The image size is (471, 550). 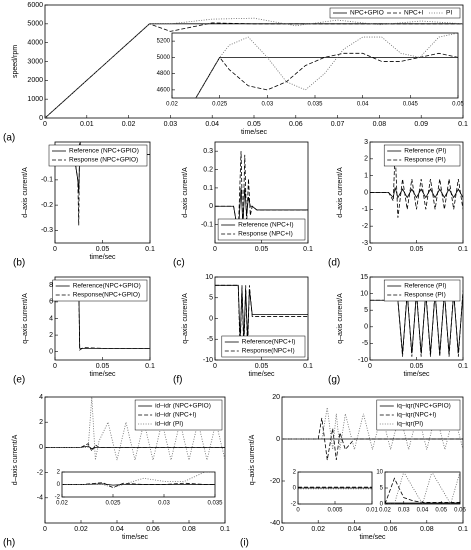 What do you see at coordinates (379, 473) in the screenshot?
I see `y-tick-label: 10` at bounding box center [379, 473].